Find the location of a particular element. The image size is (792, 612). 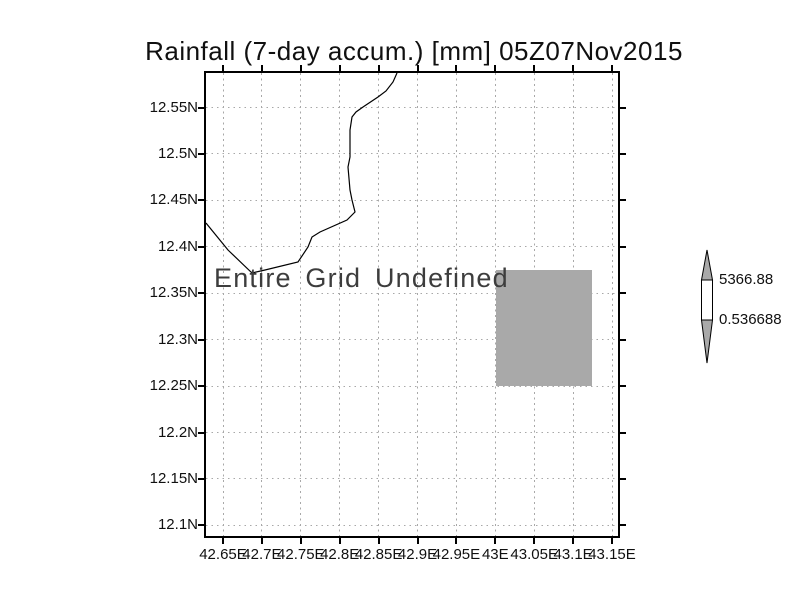

coastline-path is located at coordinates (302, 173).